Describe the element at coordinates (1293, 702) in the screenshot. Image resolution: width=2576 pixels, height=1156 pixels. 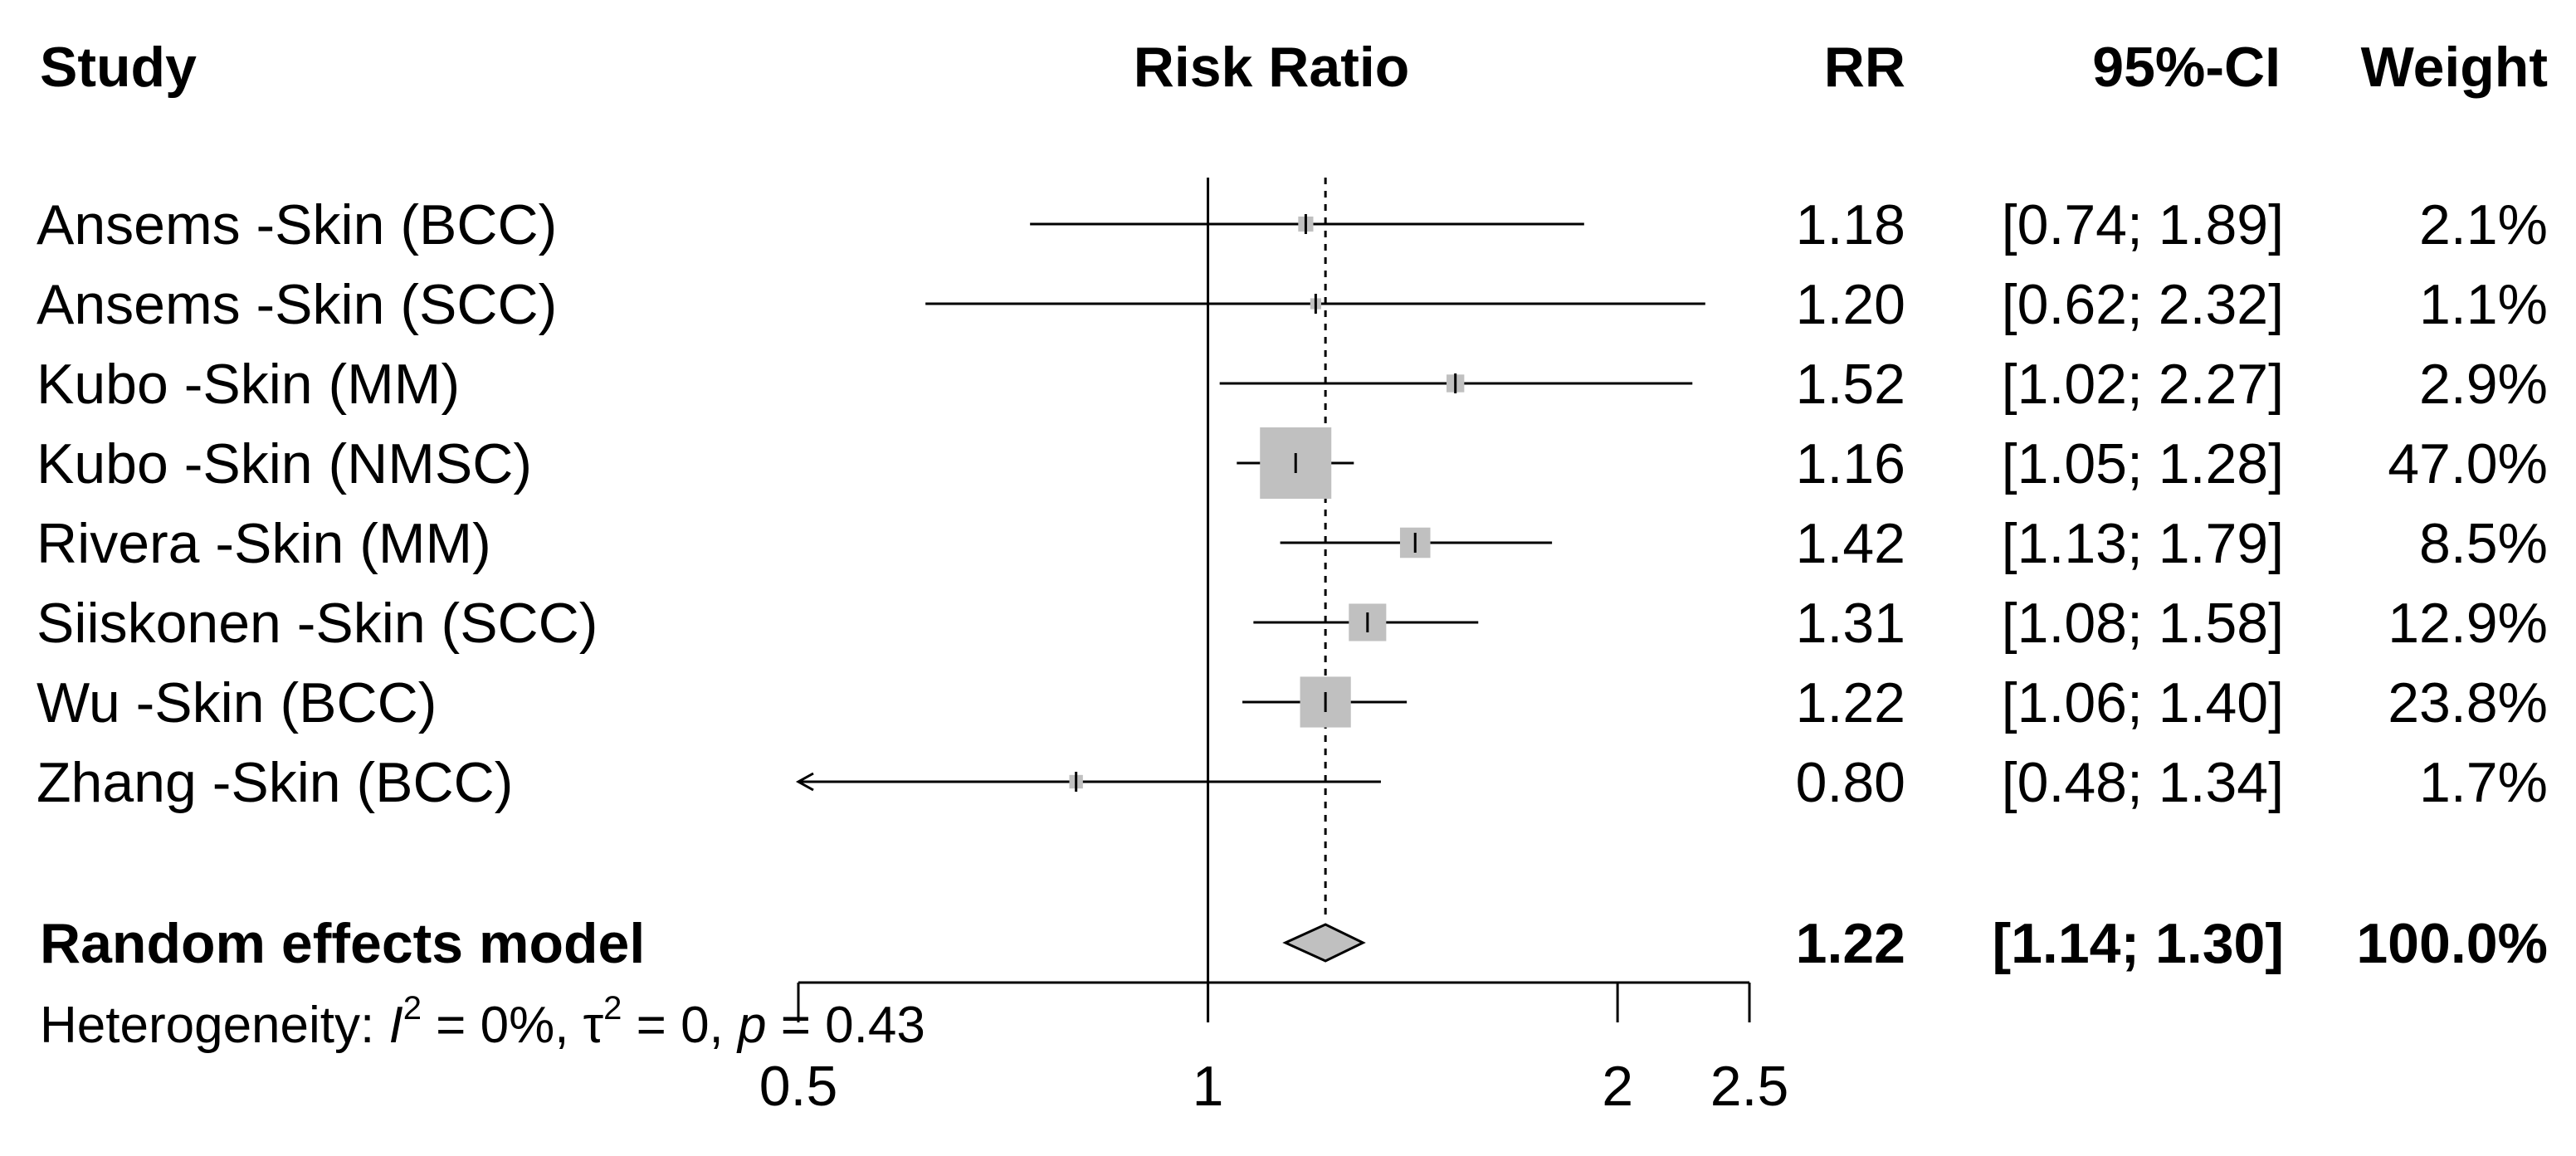
I see `study-row-6: Wu -Skin (BCC) 1.22 [1.06; 1.40] 23.8%` at that location.